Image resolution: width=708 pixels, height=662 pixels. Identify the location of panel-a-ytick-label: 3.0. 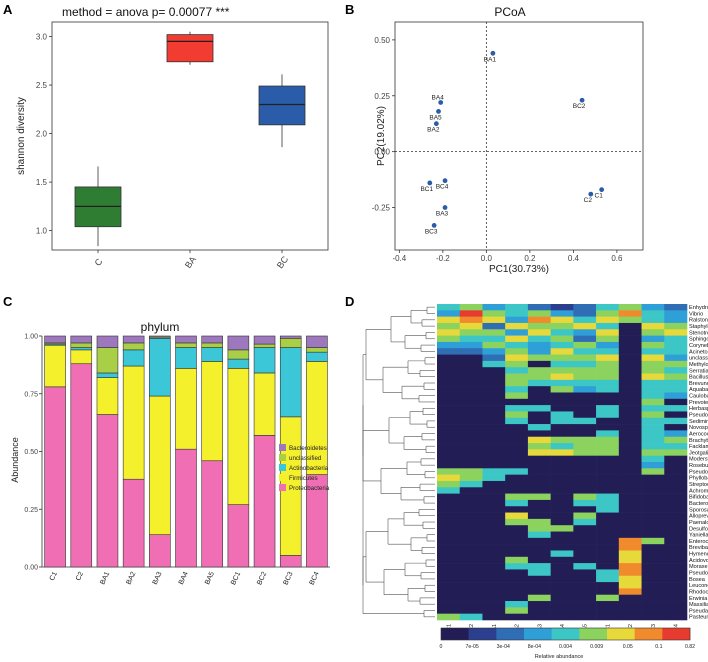
(42, 37).